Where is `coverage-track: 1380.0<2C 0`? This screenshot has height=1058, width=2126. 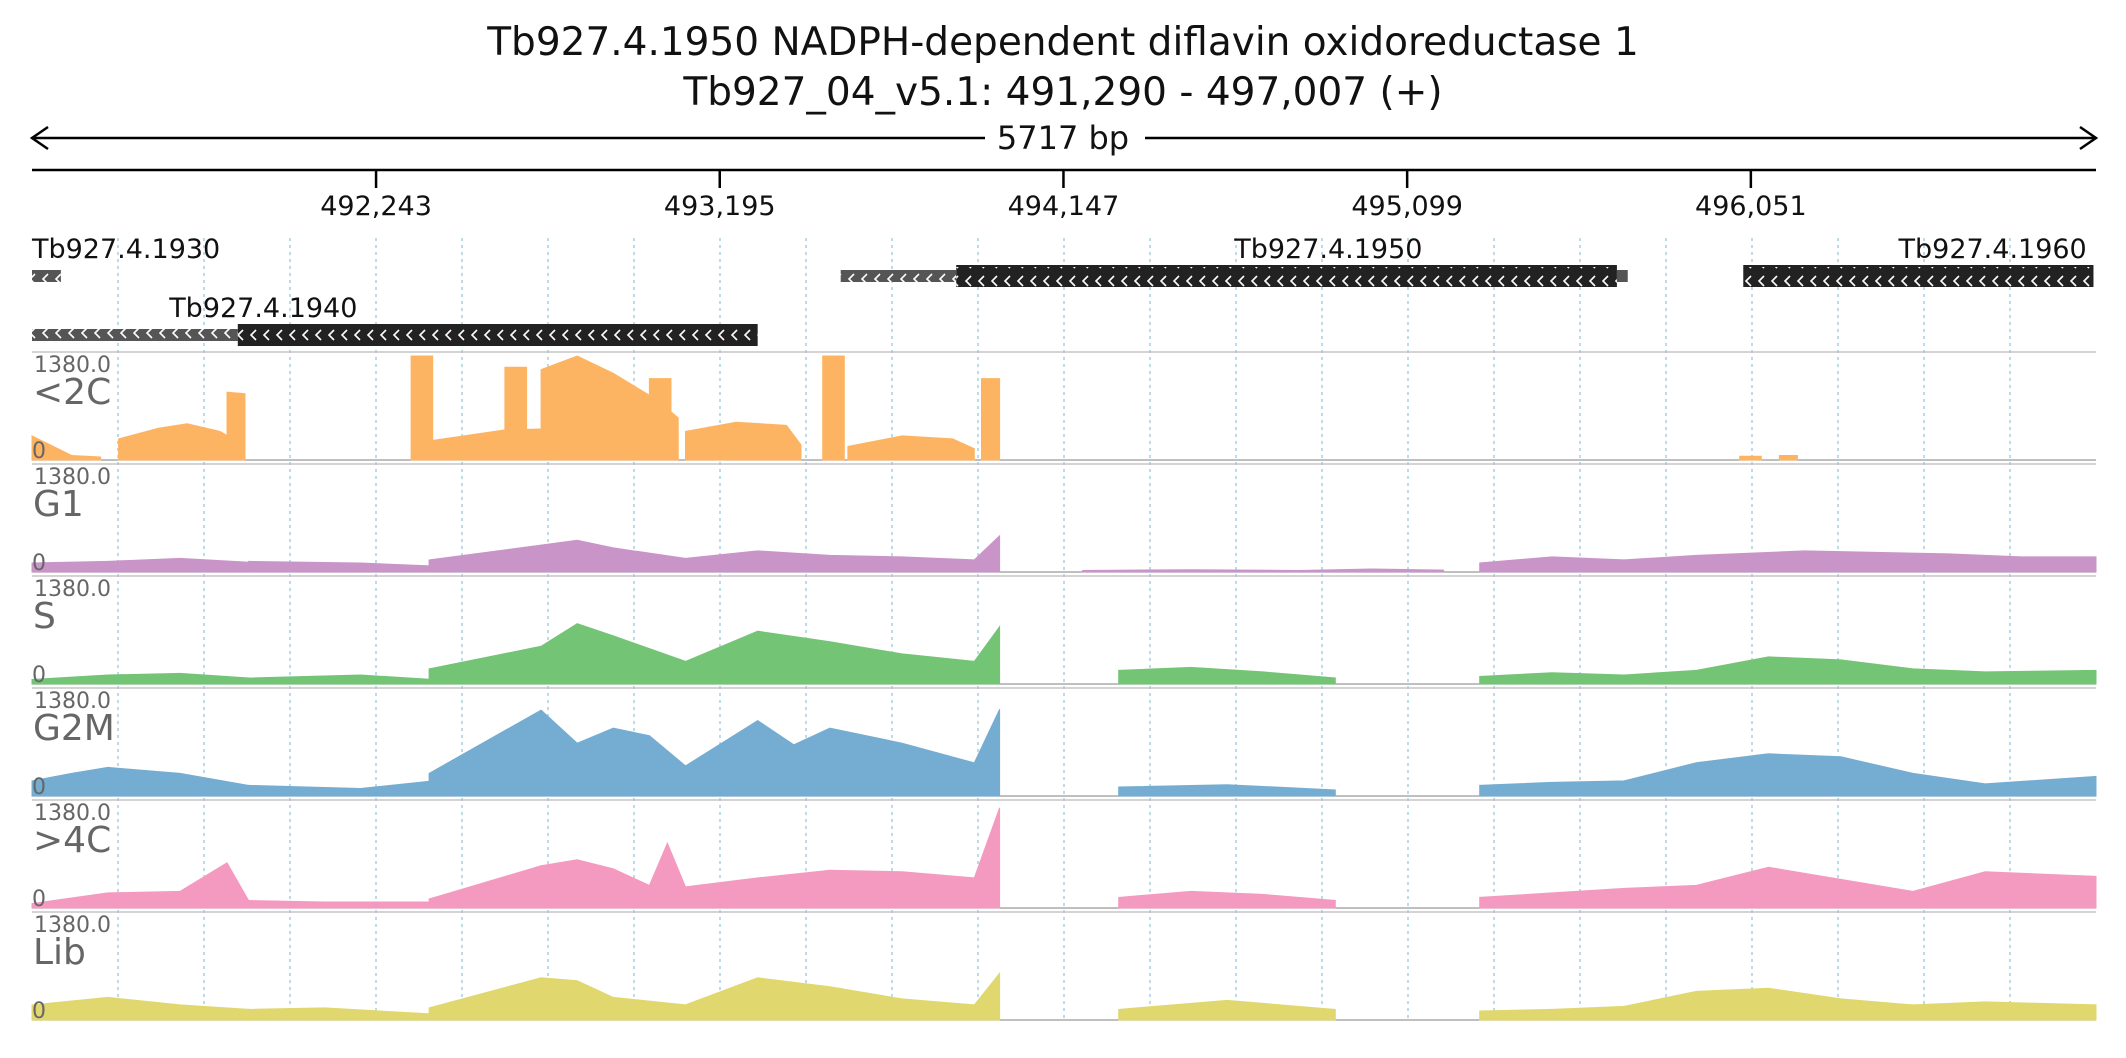
coverage-track: 1380.0<2C 0 is located at coordinates (1063, 407).